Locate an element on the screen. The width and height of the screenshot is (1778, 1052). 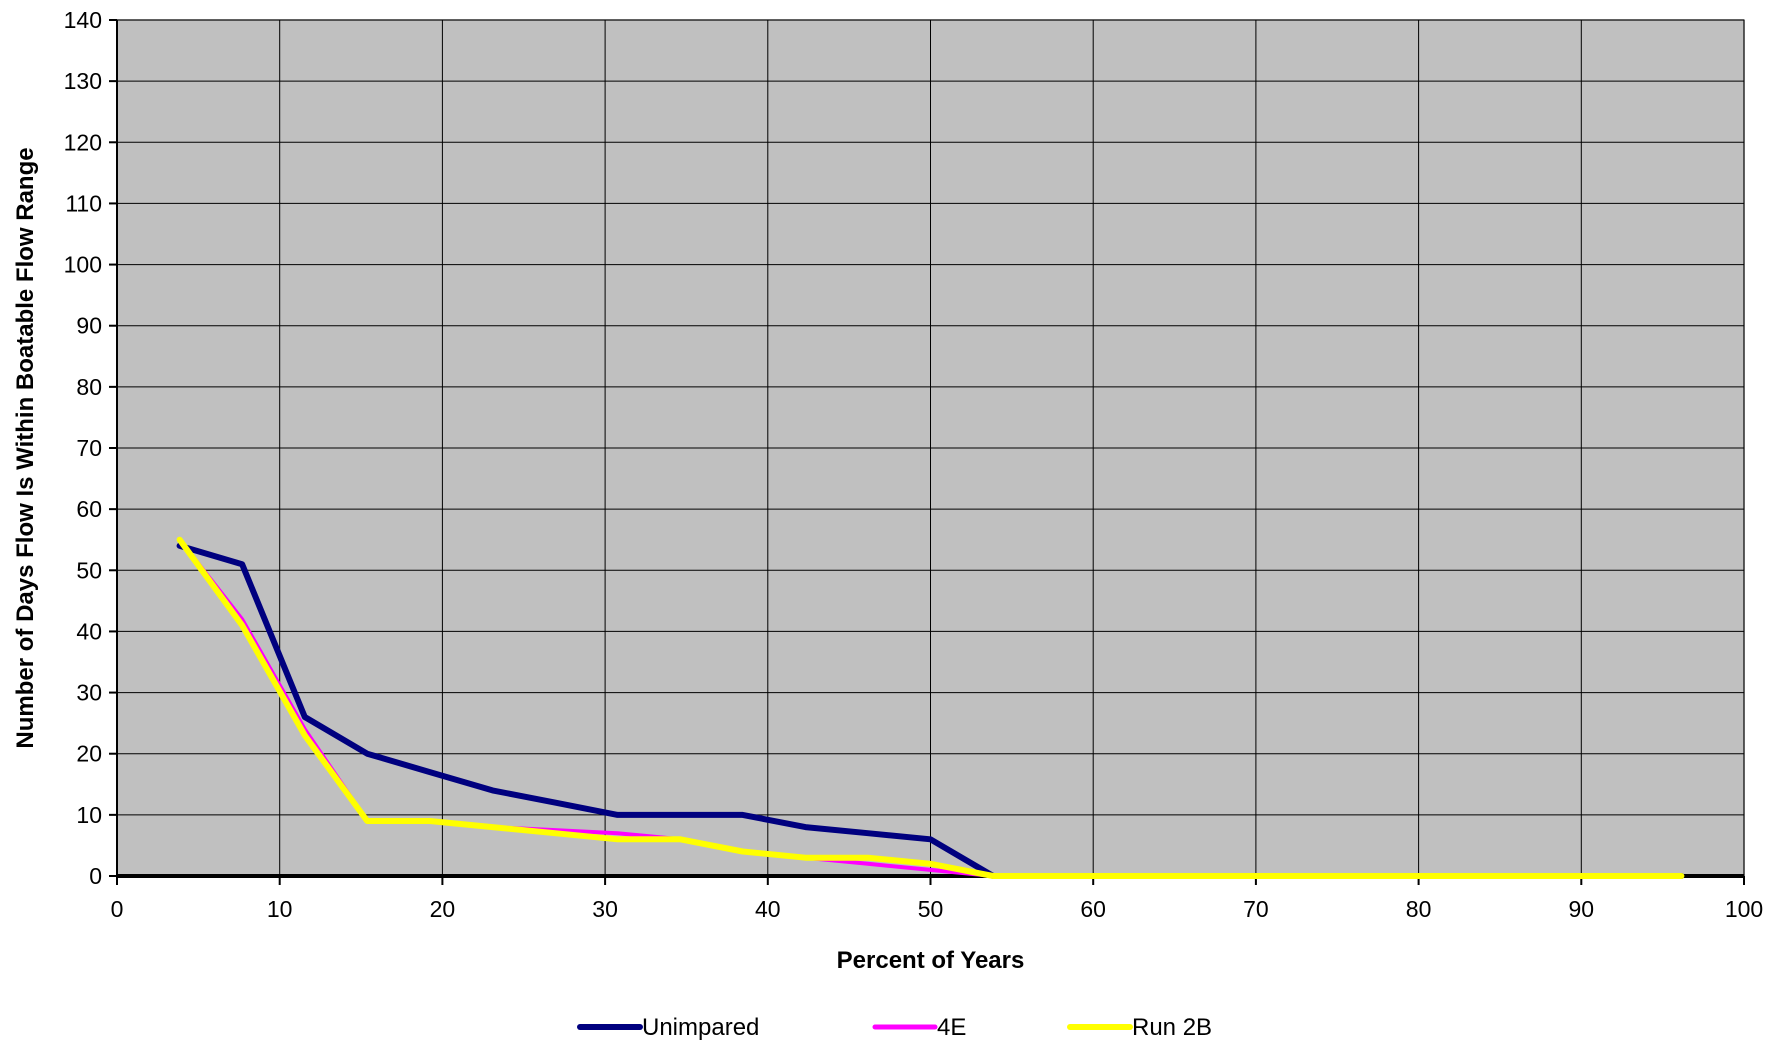
legend-label: Unimpared is located at coordinates (700, 1027).